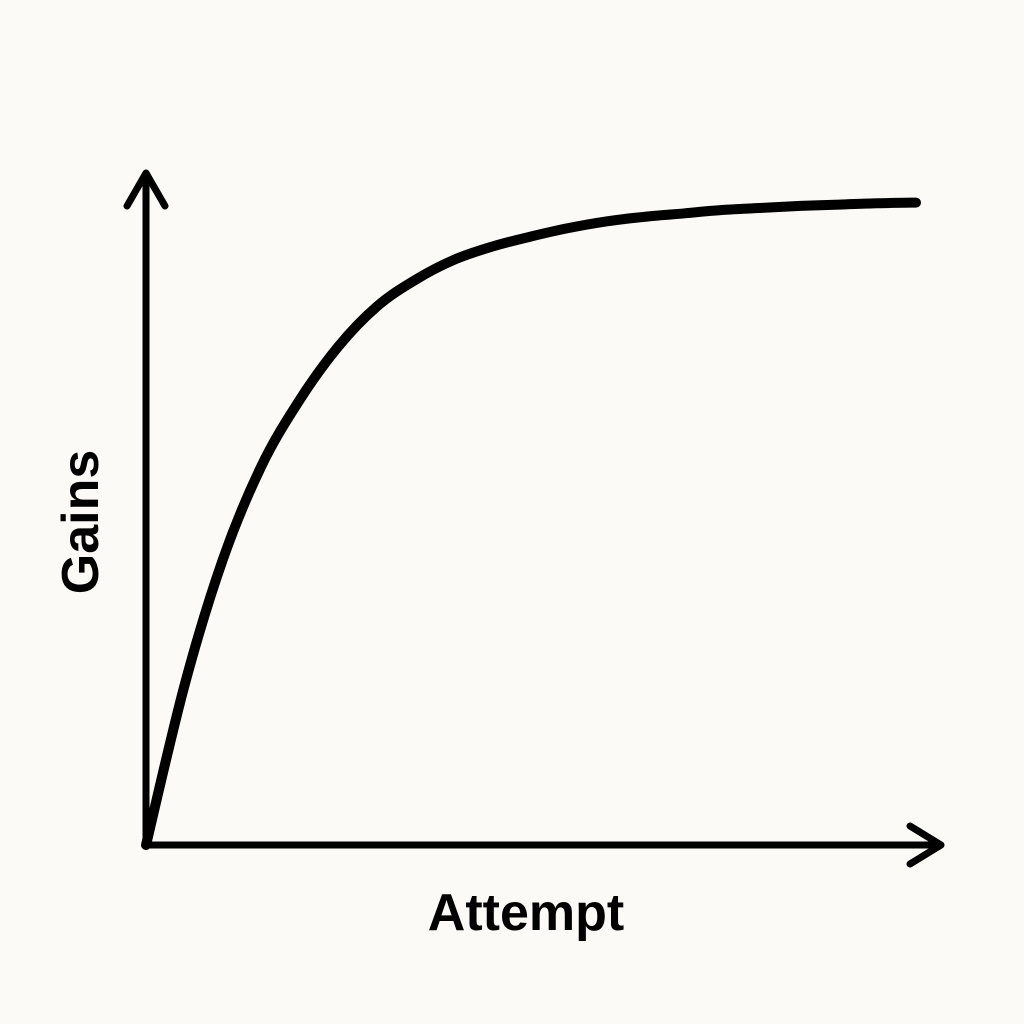 The width and height of the screenshot is (1024, 1024). I want to click on y-axis, so click(146, 509).